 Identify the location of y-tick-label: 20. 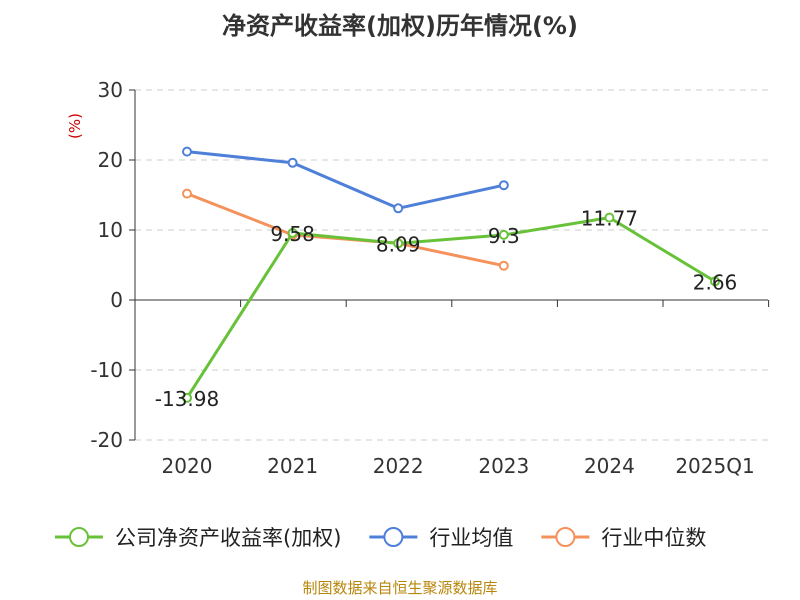
(110, 160).